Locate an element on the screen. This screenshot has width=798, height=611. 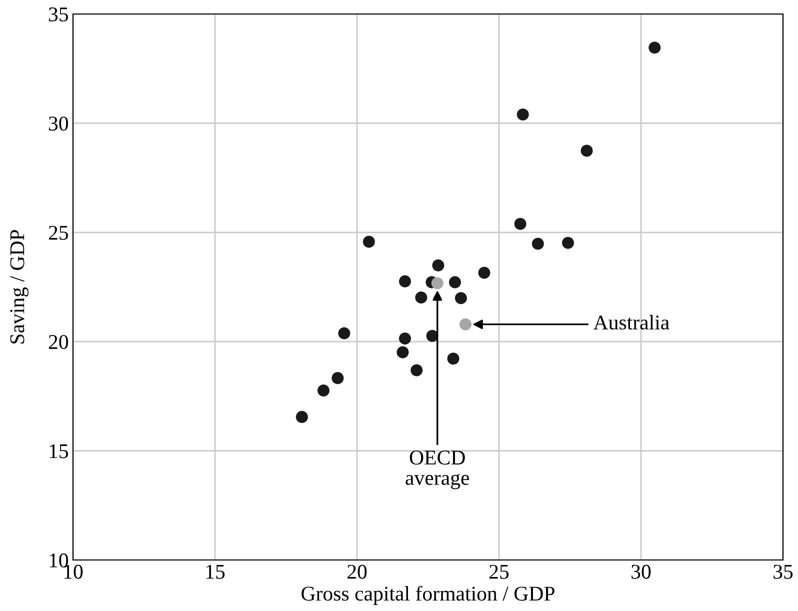
x-tick-label: 35 is located at coordinates (783, 571).